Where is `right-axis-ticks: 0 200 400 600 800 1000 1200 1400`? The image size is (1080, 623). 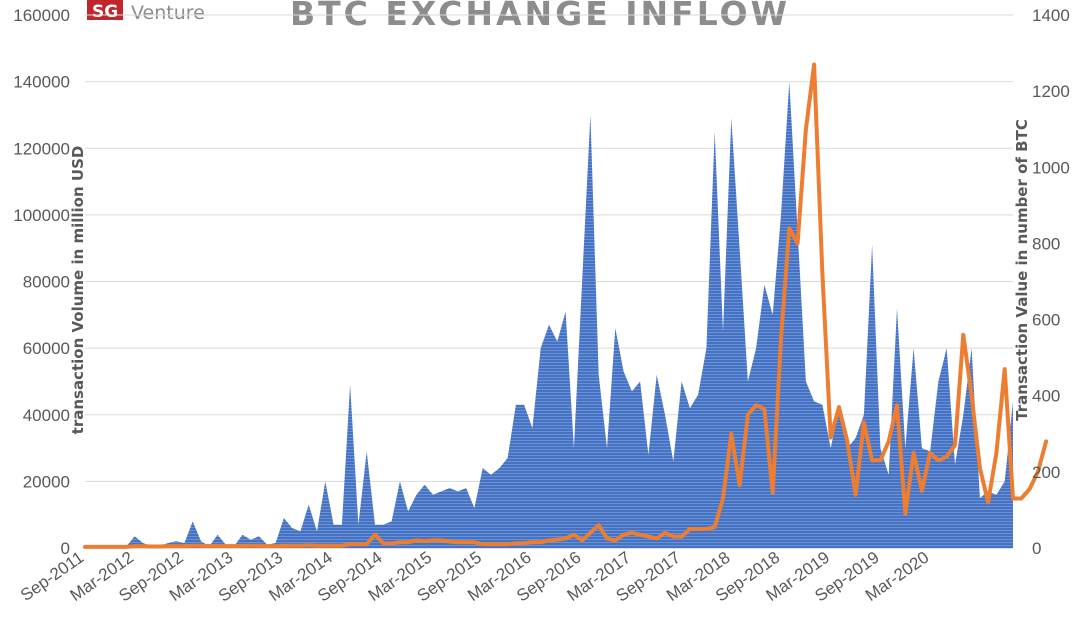 right-axis-ticks: 0 200 400 600 800 1000 1200 1400 is located at coordinates (1051, 282).